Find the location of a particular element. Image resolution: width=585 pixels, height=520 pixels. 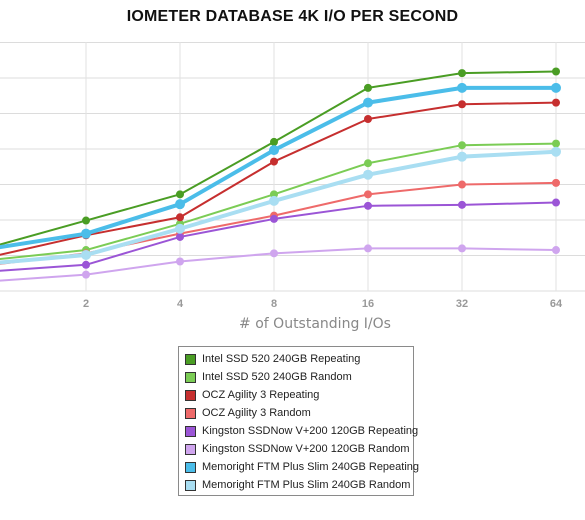

chart-title: IOMETER DATABASE 4K I/O PER SECOND is located at coordinates (292, 16).